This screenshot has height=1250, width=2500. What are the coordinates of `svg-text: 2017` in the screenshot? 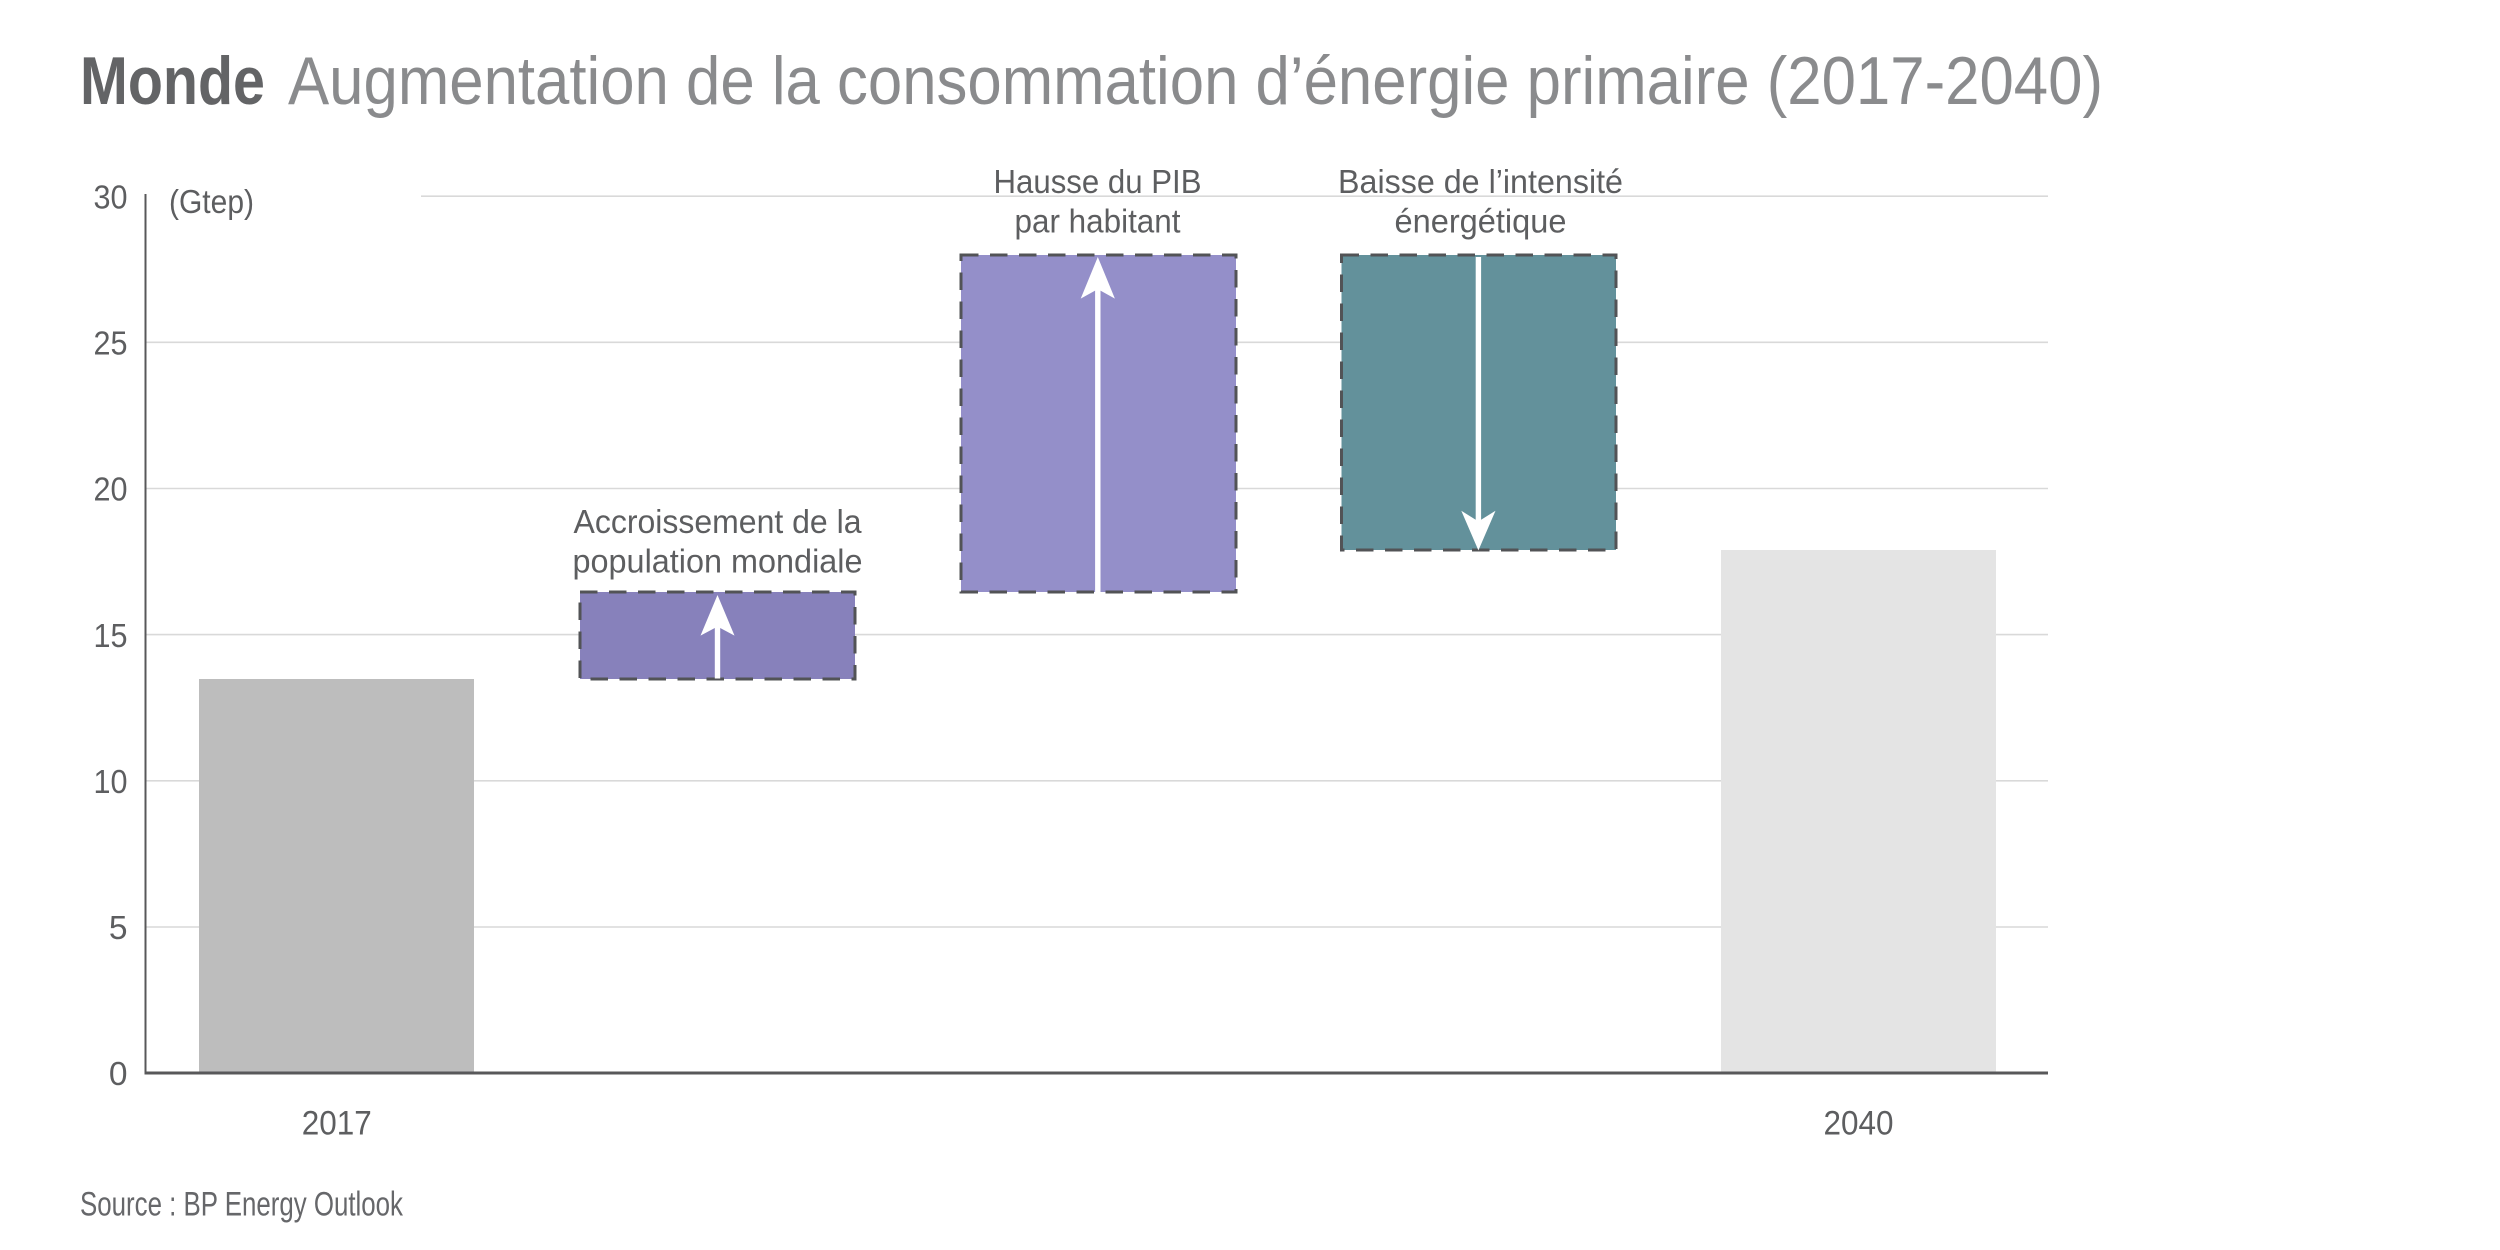 It's located at (337, 1124).